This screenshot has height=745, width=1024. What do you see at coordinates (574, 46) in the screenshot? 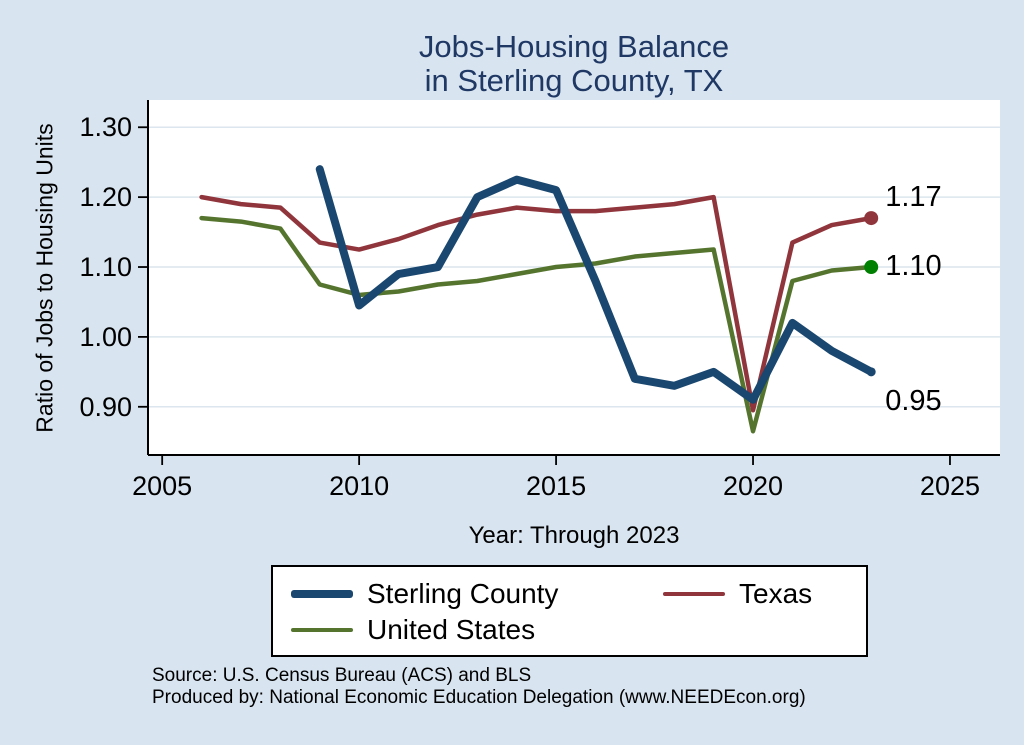
I see `chart-title-line-1: Jobs-Housing Balance` at bounding box center [574, 46].